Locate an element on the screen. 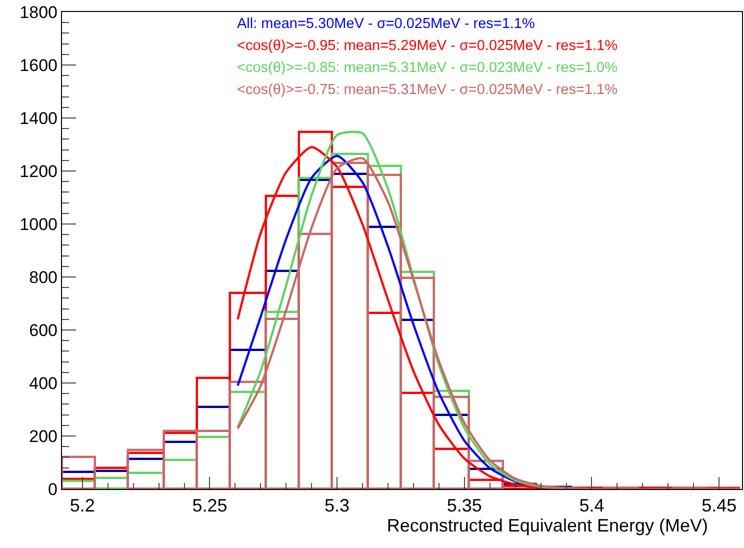 Image resolution: width=744 pixels, height=548 pixels. y-tick-label: 0 is located at coordinates (53, 489).